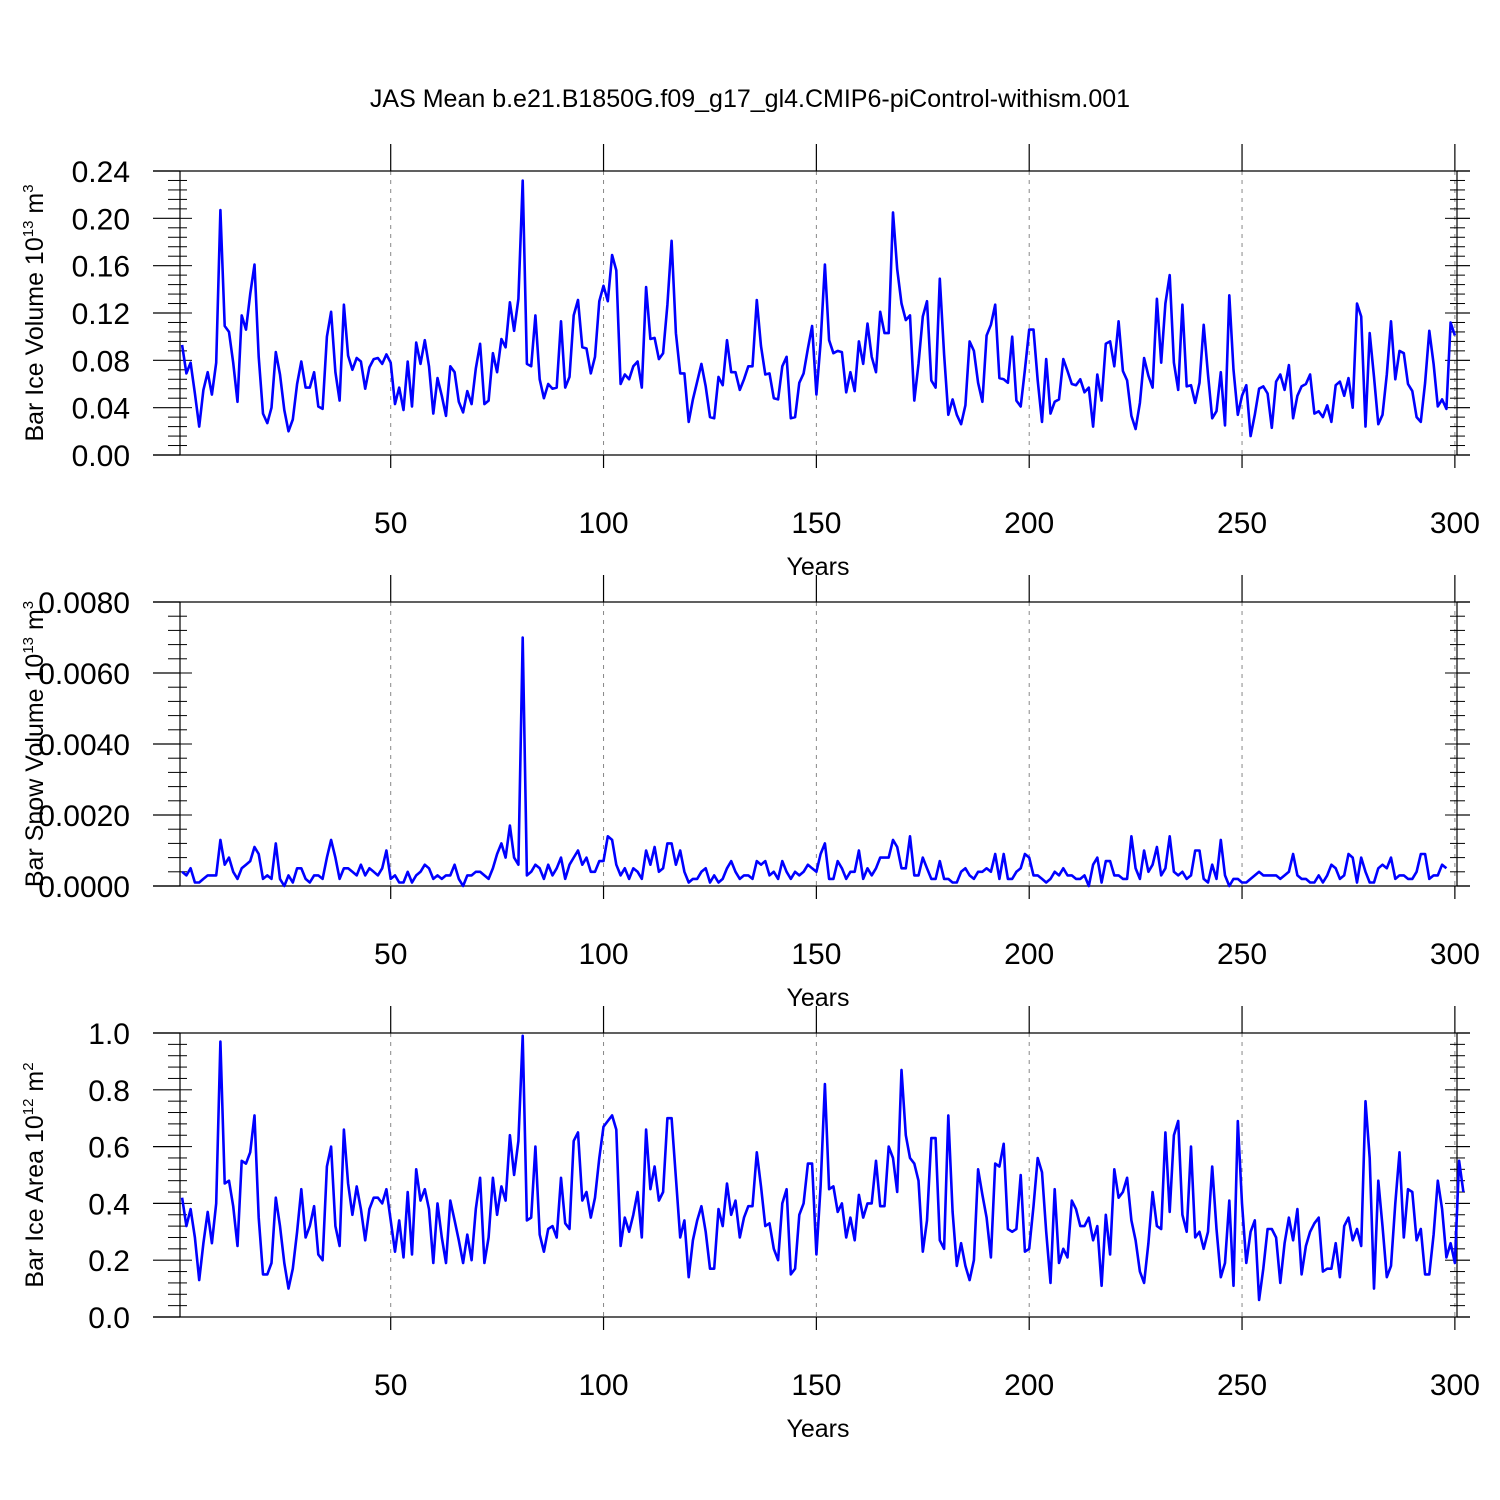 Image resolution: width=1500 pixels, height=1500 pixels. What do you see at coordinates (84, 816) in the screenshot?
I see `y-tick-label: 0.0020` at bounding box center [84, 816].